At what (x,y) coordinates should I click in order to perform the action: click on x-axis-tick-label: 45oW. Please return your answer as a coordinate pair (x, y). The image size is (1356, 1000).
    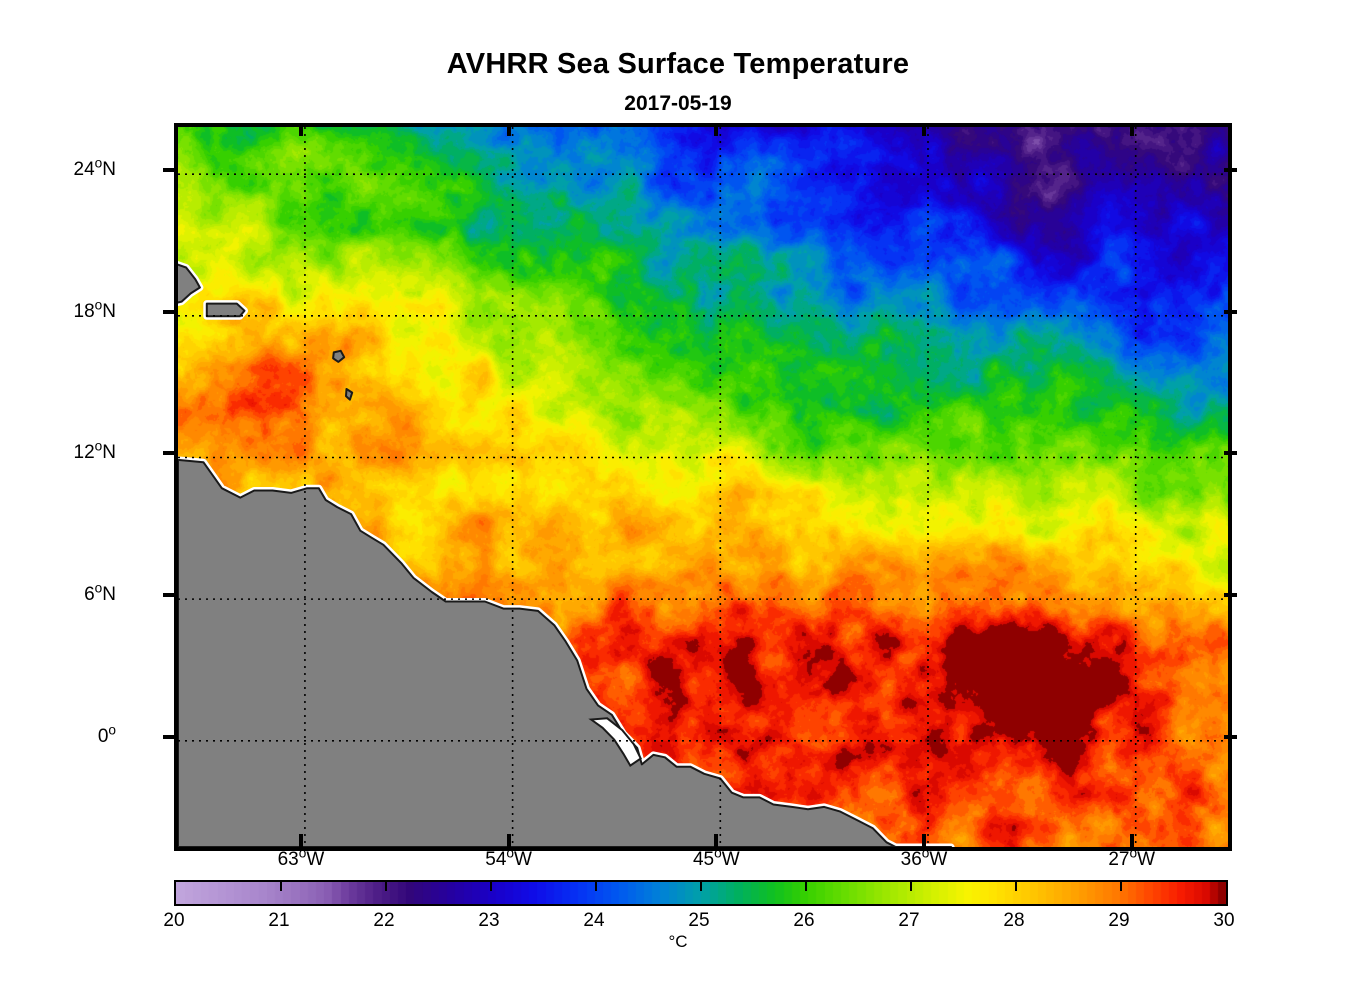
    Looking at the image, I should click on (716, 857).